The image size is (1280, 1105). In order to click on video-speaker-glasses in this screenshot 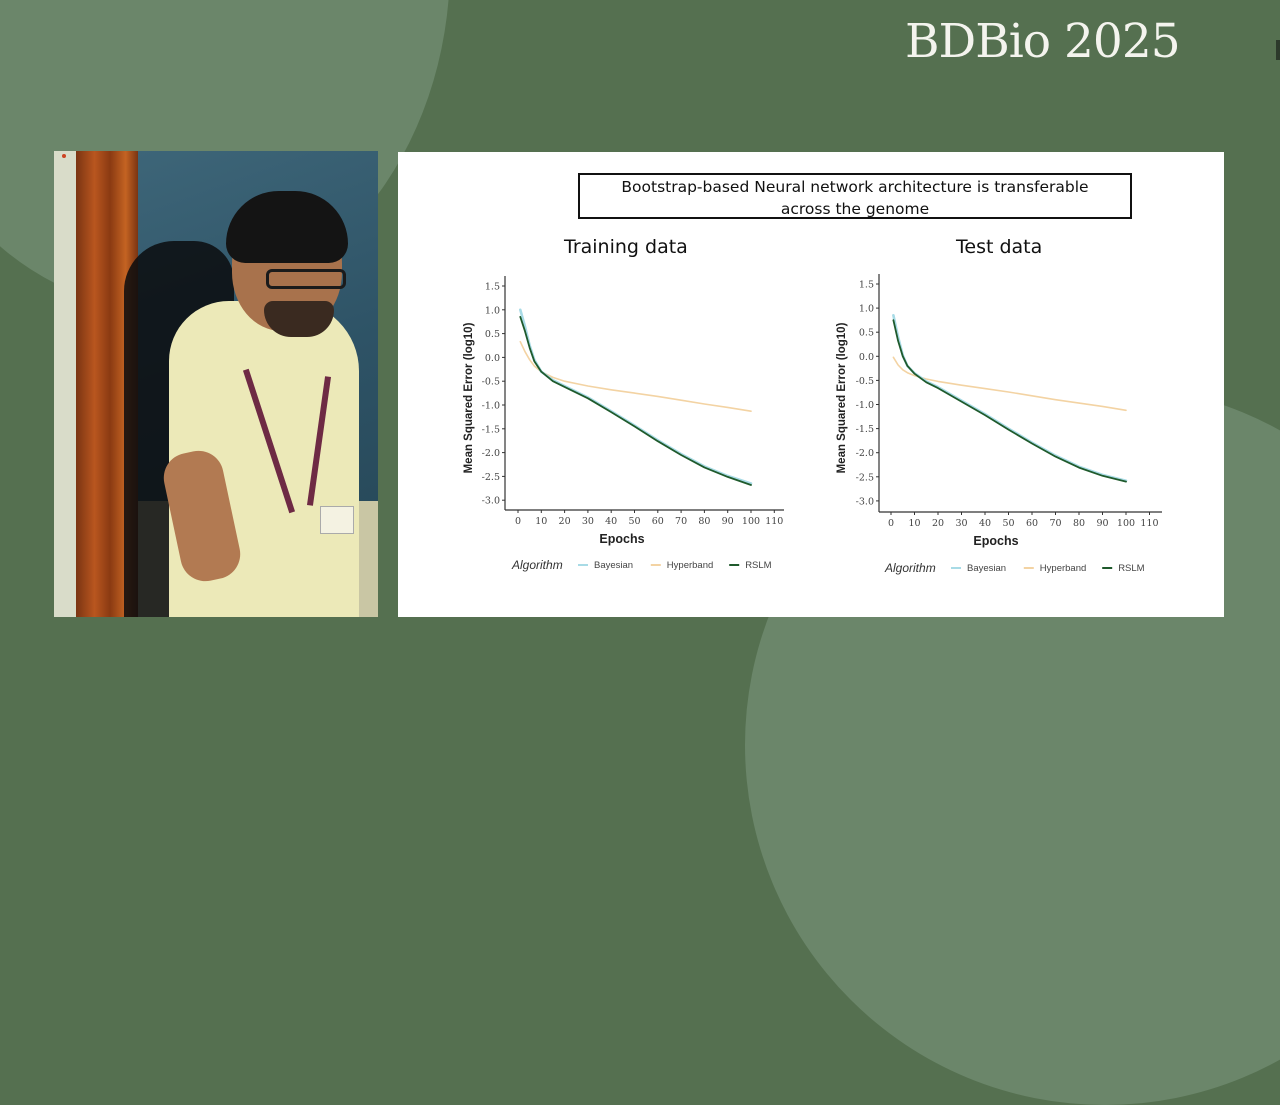, I will do `click(306, 279)`.